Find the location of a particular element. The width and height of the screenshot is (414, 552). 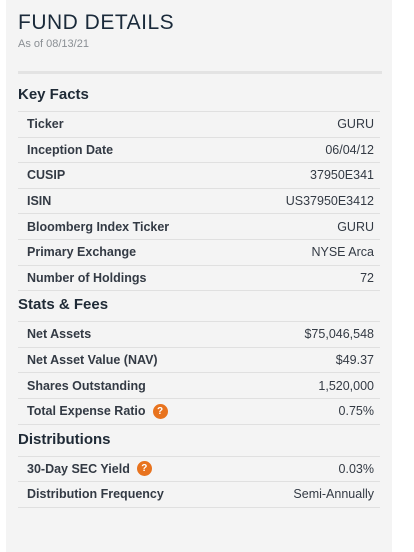

row-label: Net Assets is located at coordinates (59, 334).